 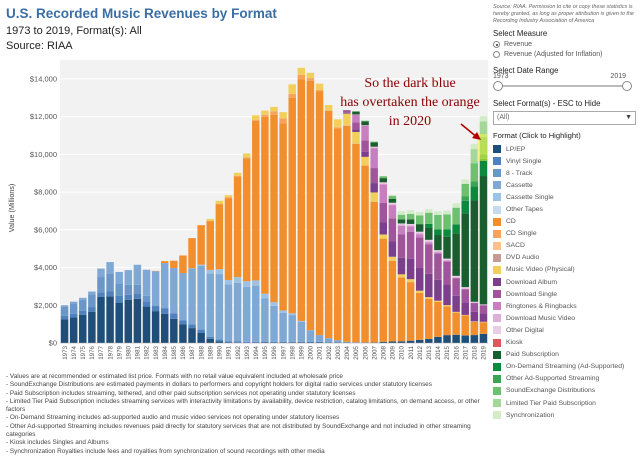 What do you see at coordinates (564, 246) in the screenshot?
I see `legend-item: SACD` at bounding box center [564, 246].